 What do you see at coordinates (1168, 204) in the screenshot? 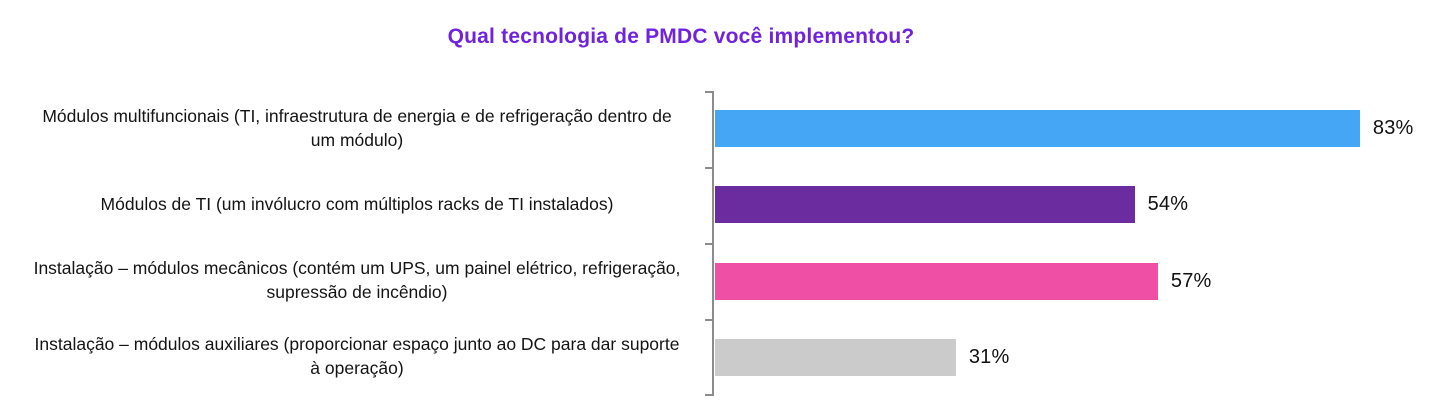
I see `value-label: 54%` at bounding box center [1168, 204].